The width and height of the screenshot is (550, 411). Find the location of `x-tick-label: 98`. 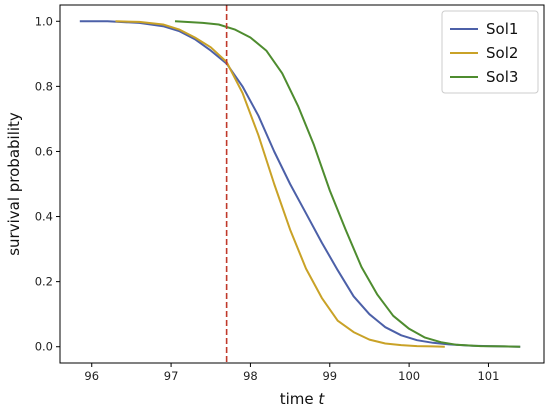

x-tick-label: 98 is located at coordinates (250, 376).